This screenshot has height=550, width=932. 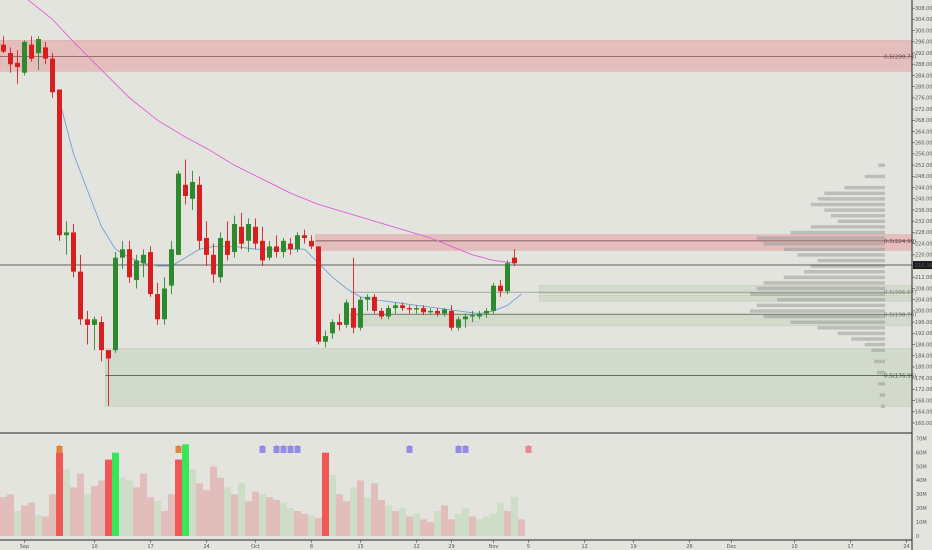 What do you see at coordinates (294, 448) in the screenshot?
I see `signal-markers` at bounding box center [294, 448].